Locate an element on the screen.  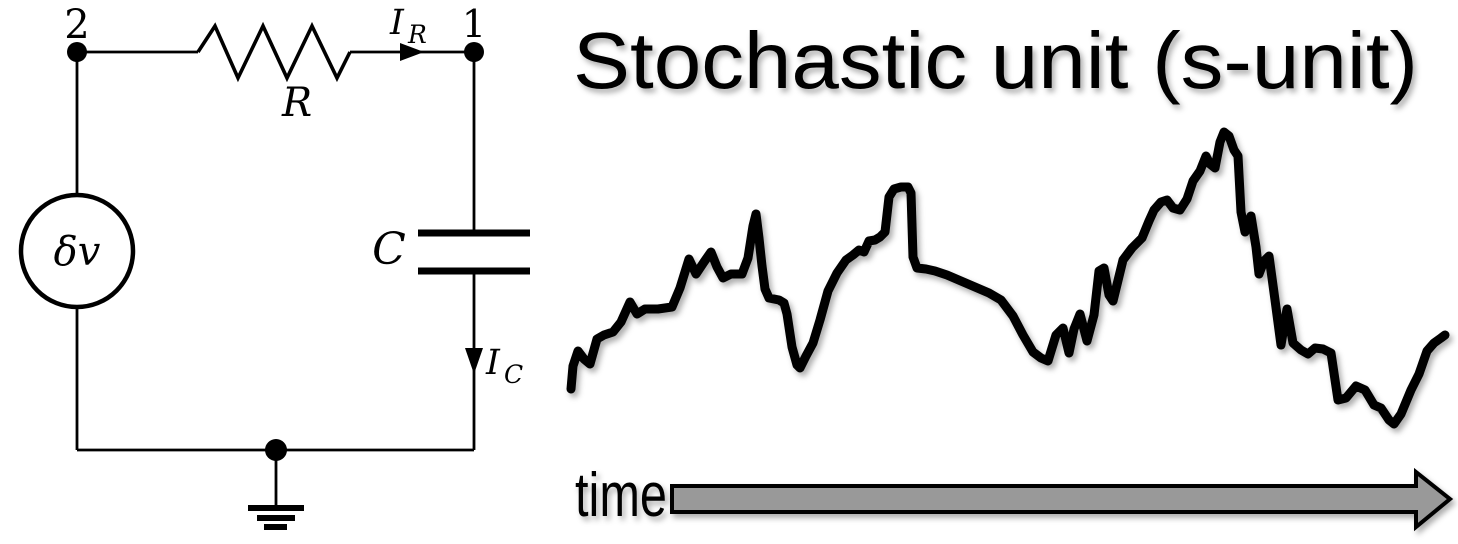
time-label: time is located at coordinates (621, 495).